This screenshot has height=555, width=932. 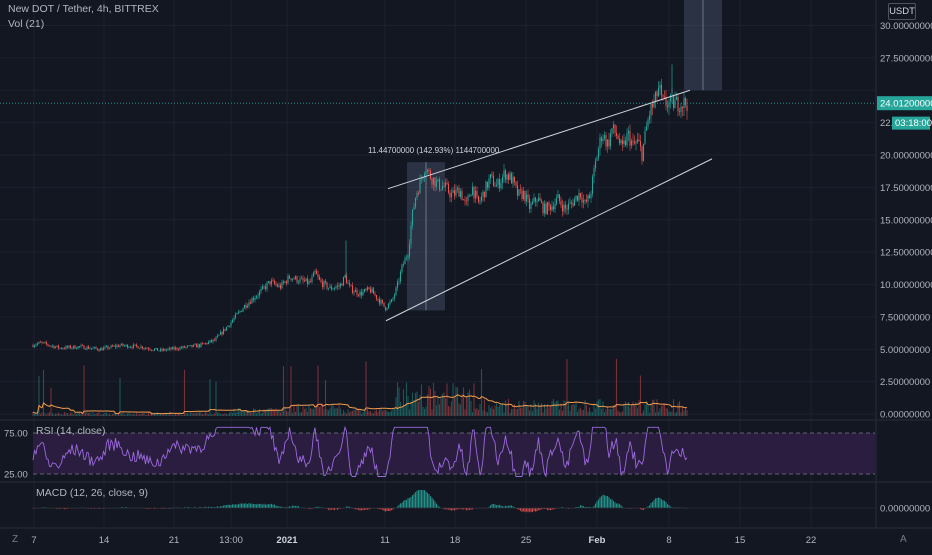 I want to click on currency-badge: USDT, so click(x=902, y=11).